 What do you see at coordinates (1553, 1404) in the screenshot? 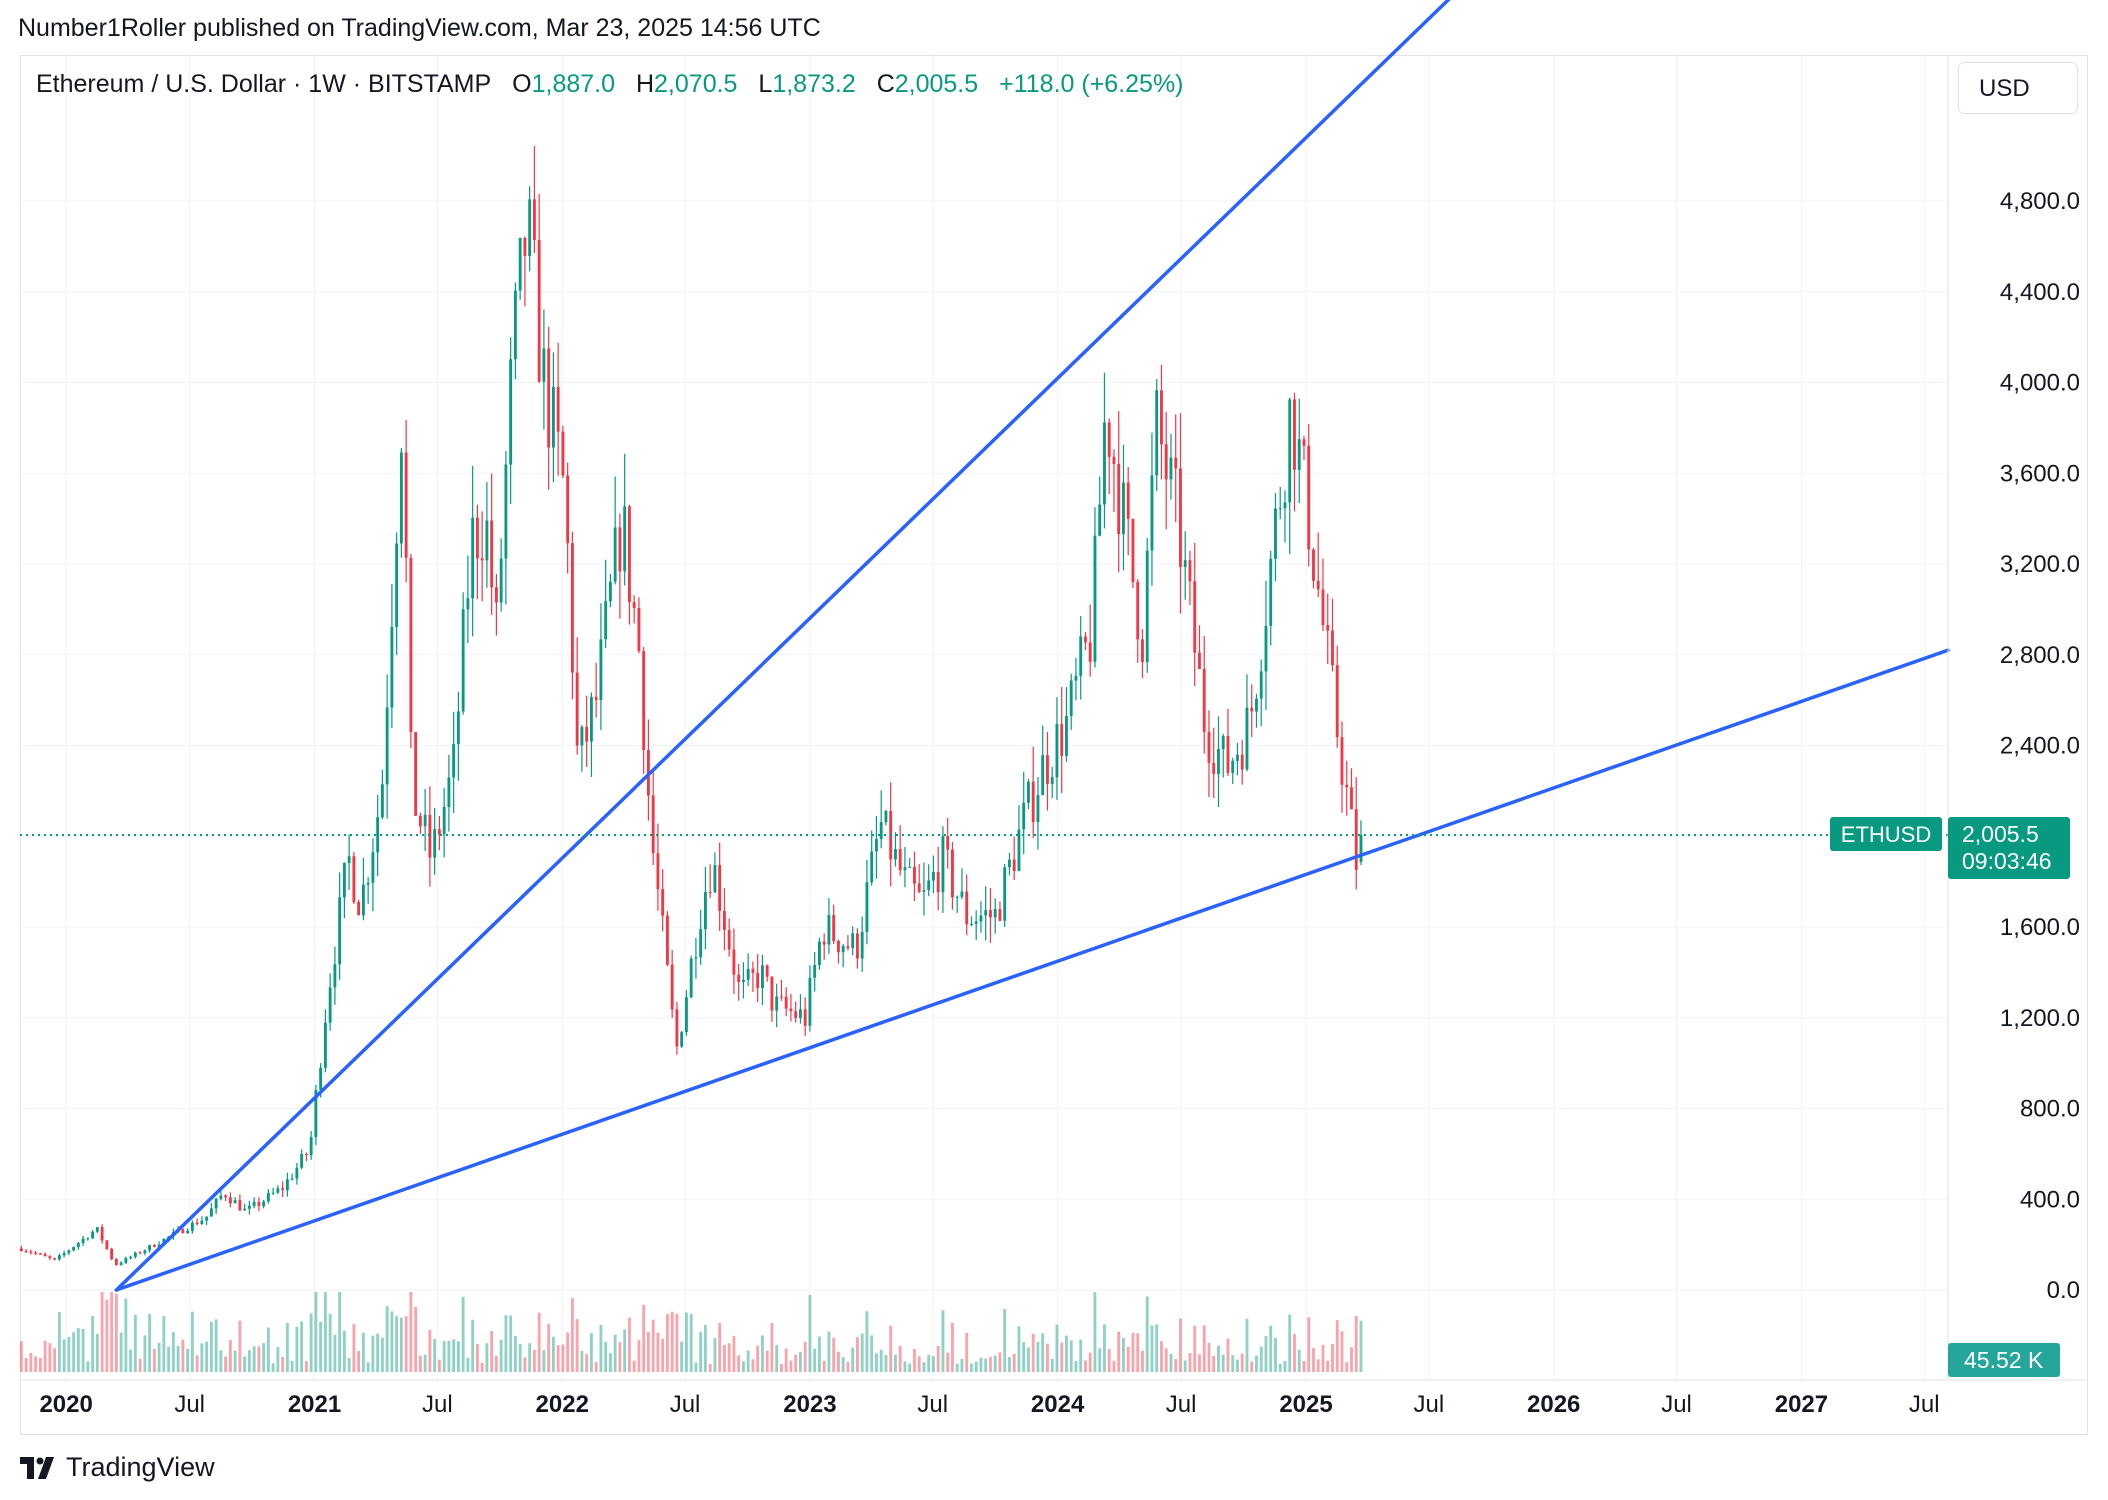
I see `x-tick-label: 2026` at bounding box center [1553, 1404].